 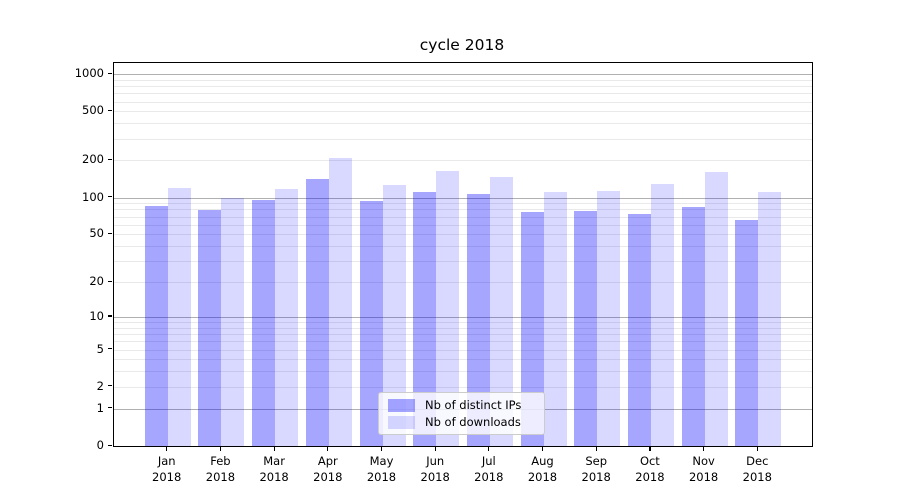 I want to click on x-tick-label-nov: Nov 2018, so click(x=704, y=469).